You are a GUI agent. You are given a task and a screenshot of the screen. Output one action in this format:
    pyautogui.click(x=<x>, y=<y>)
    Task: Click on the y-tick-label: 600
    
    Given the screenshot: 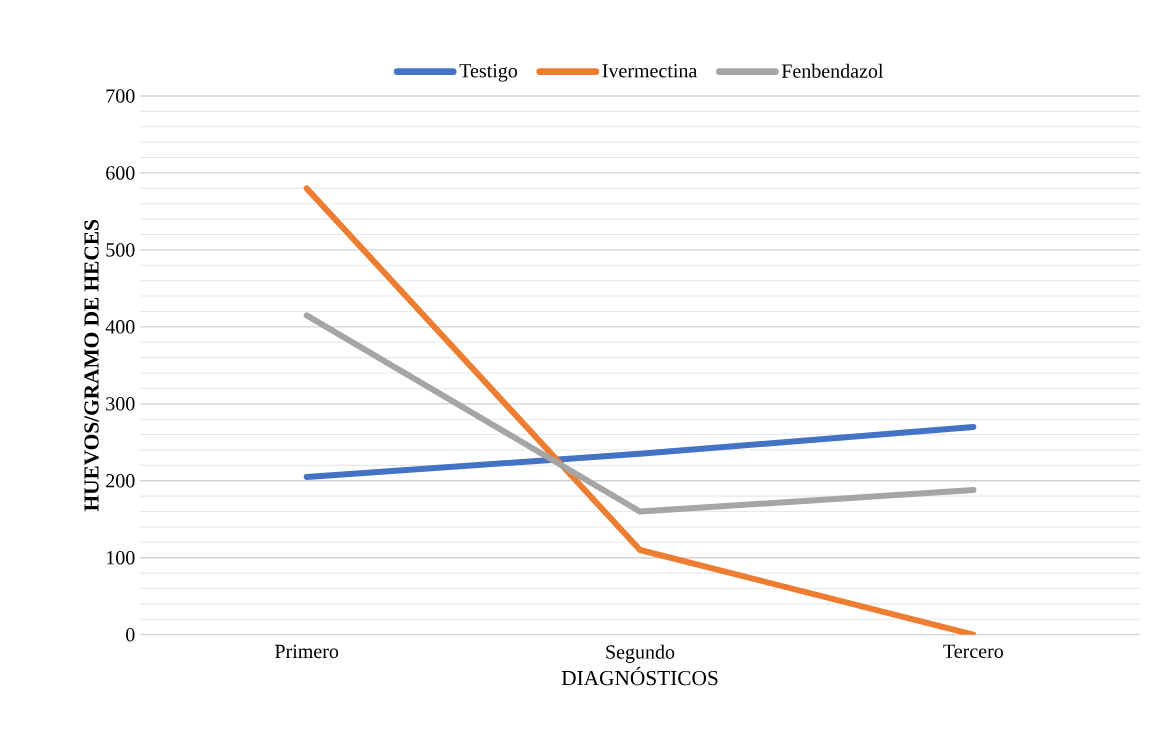 What is the action you would take?
    pyautogui.click(x=120, y=173)
    